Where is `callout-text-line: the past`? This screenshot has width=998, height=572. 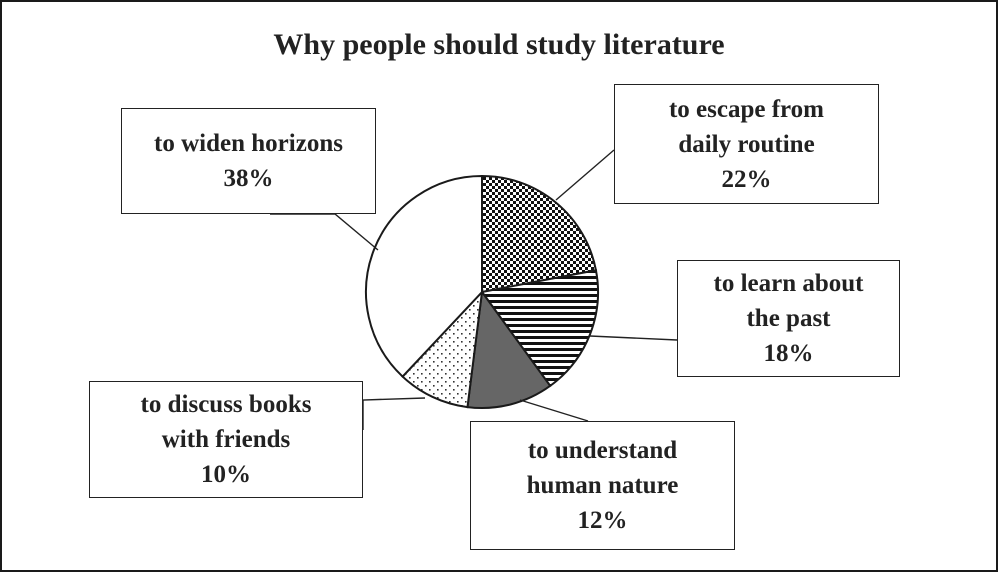
callout-text-line: the past is located at coordinates (788, 318).